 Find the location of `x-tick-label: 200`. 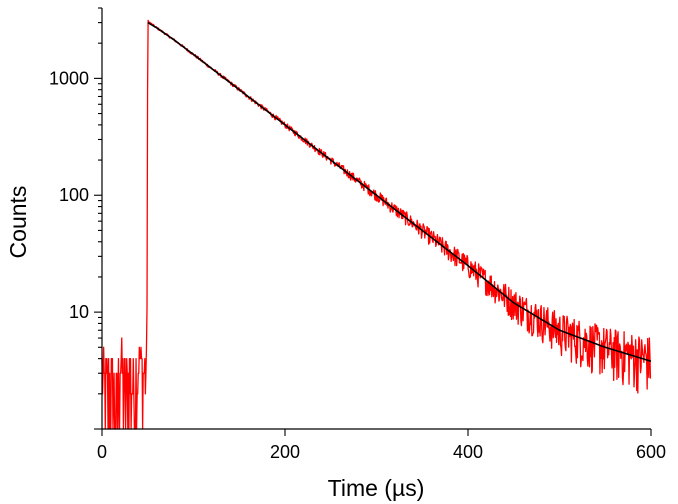

x-tick-label: 200 is located at coordinates (285, 452).